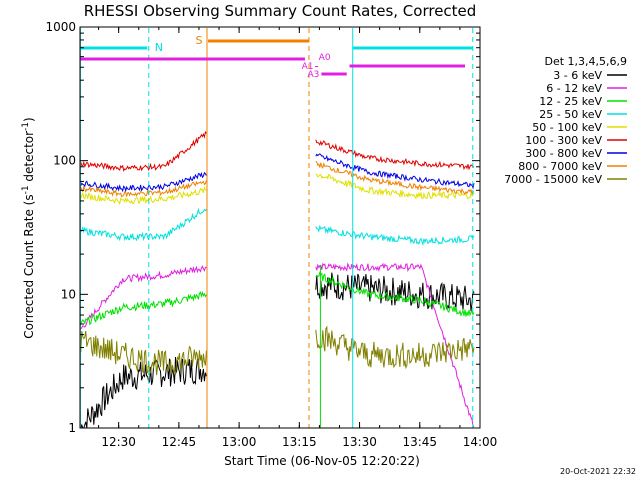  What do you see at coordinates (560, 166) in the screenshot?
I see `legend-label-800-7000-kev: 800 - 7000 keV` at bounding box center [560, 166].